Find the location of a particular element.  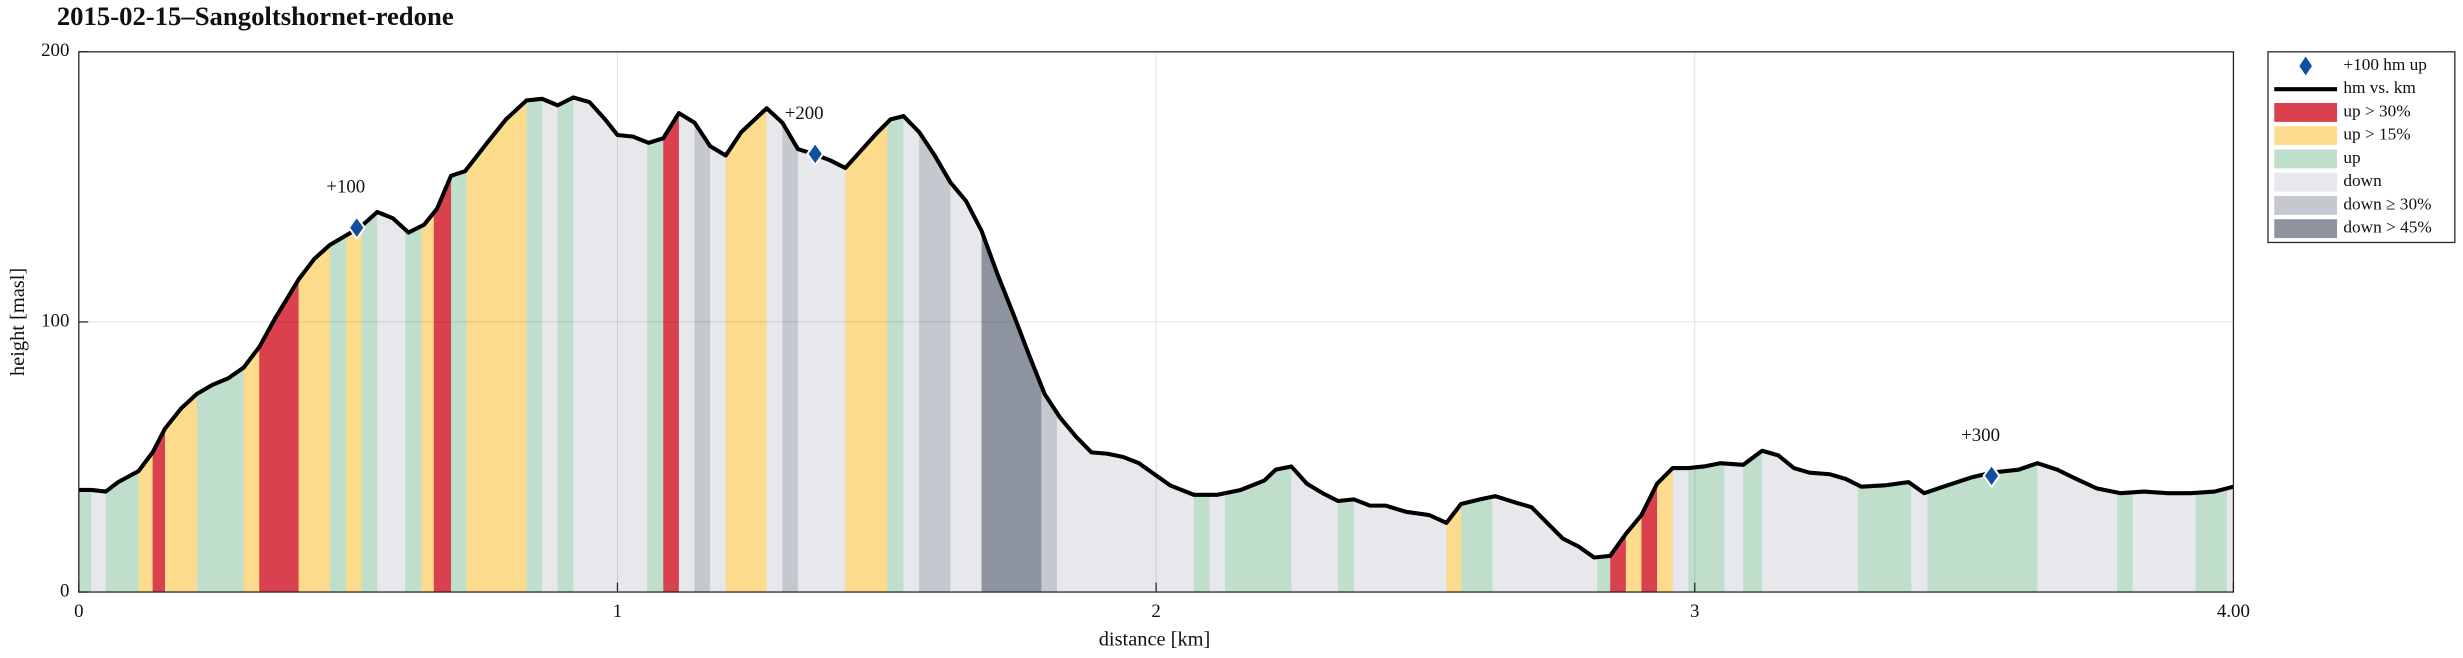

x-tick-label: 1 is located at coordinates (617, 611).